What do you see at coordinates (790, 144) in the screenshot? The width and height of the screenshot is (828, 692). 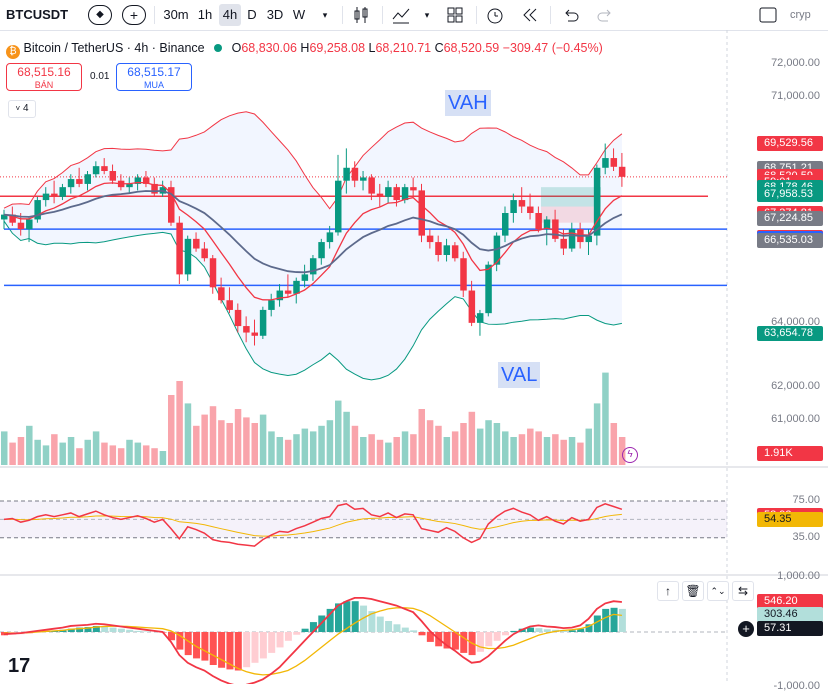 I see `price-tag: 69,529.56` at bounding box center [790, 144].